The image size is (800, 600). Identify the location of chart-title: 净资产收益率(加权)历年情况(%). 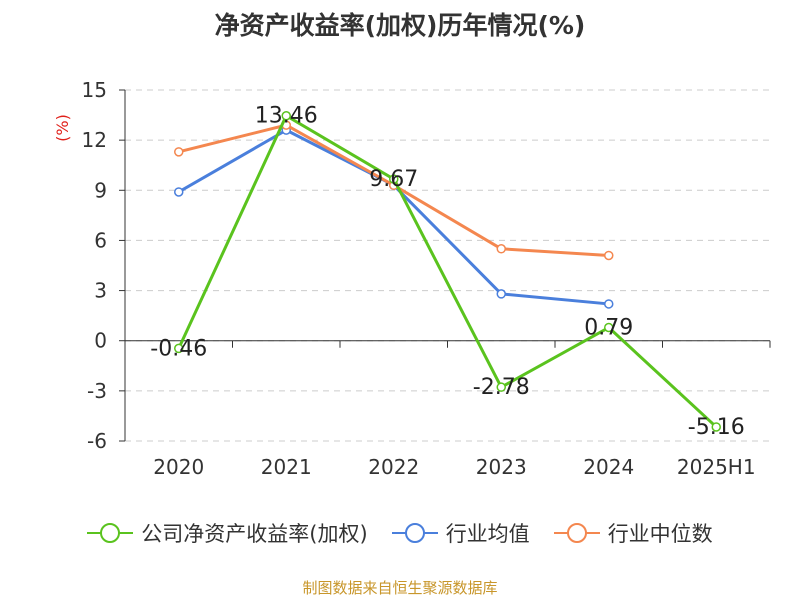
(400, 25).